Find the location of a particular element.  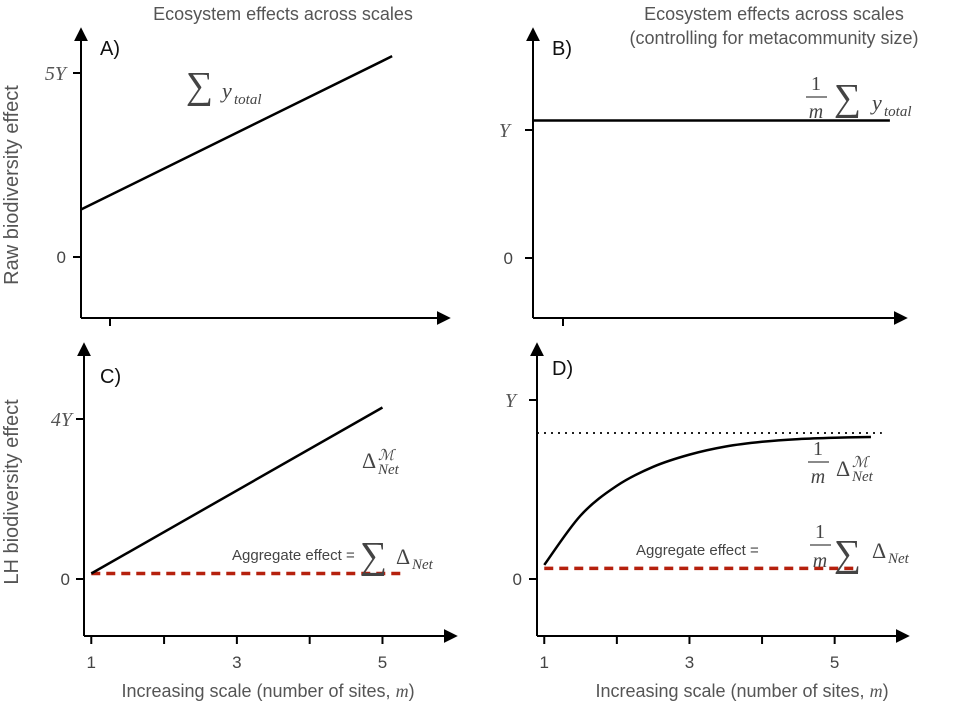

panel-c-xtick-label-1: 1 is located at coordinates (91, 662).